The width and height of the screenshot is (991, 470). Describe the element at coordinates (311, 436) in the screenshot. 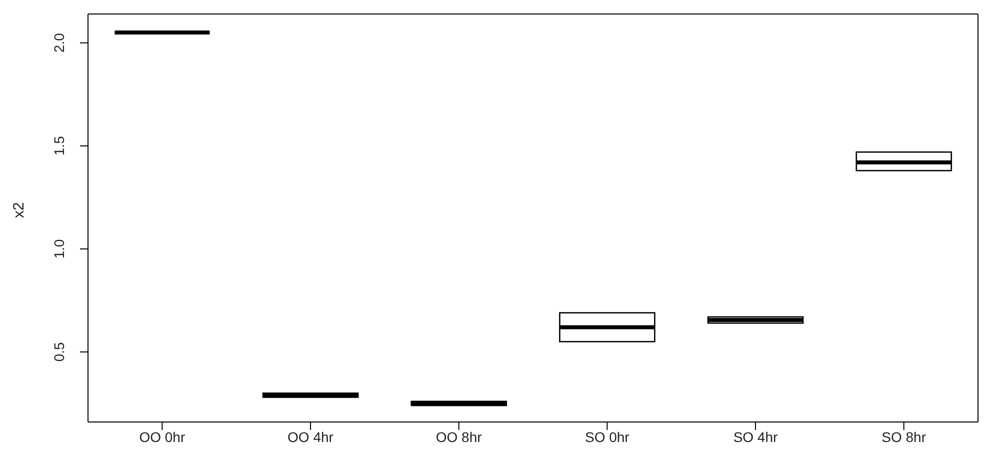

I see `x-tick-label: OO 4hr` at that location.